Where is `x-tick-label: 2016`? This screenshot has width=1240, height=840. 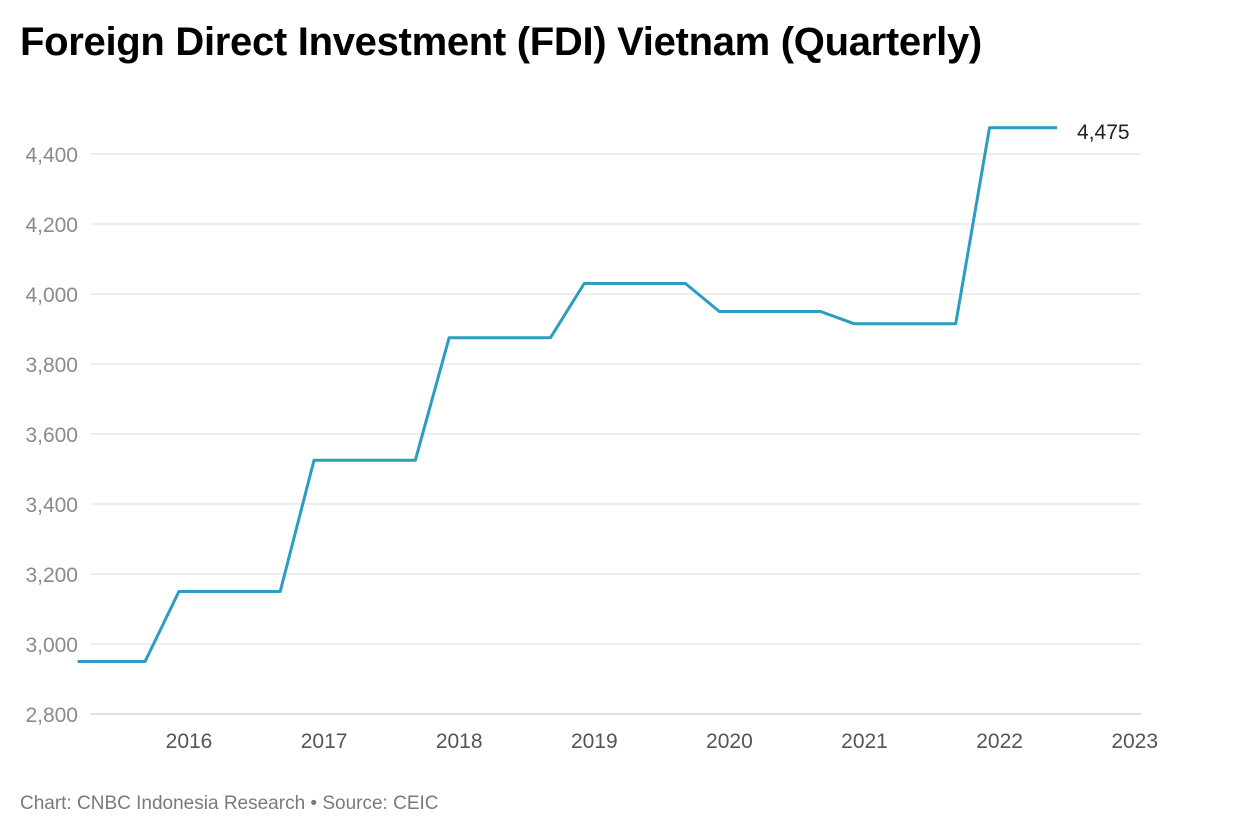
x-tick-label: 2016 is located at coordinates (189, 741).